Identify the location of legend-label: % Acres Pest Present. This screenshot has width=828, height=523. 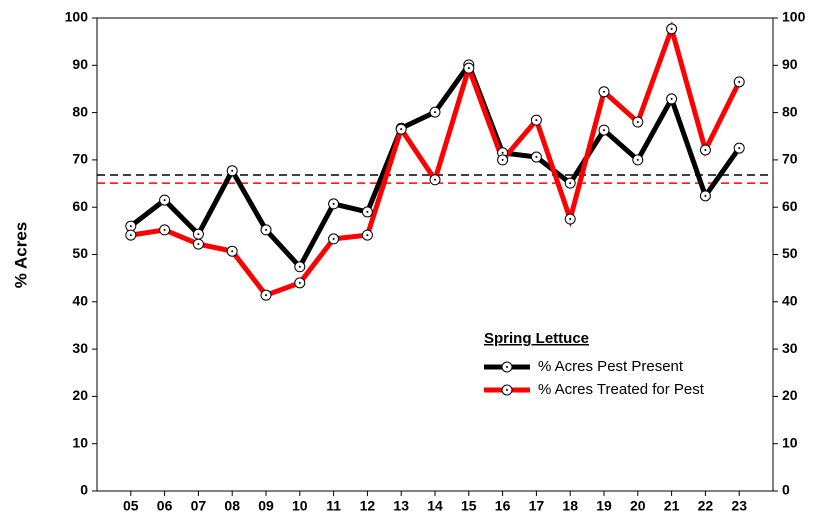
(611, 366).